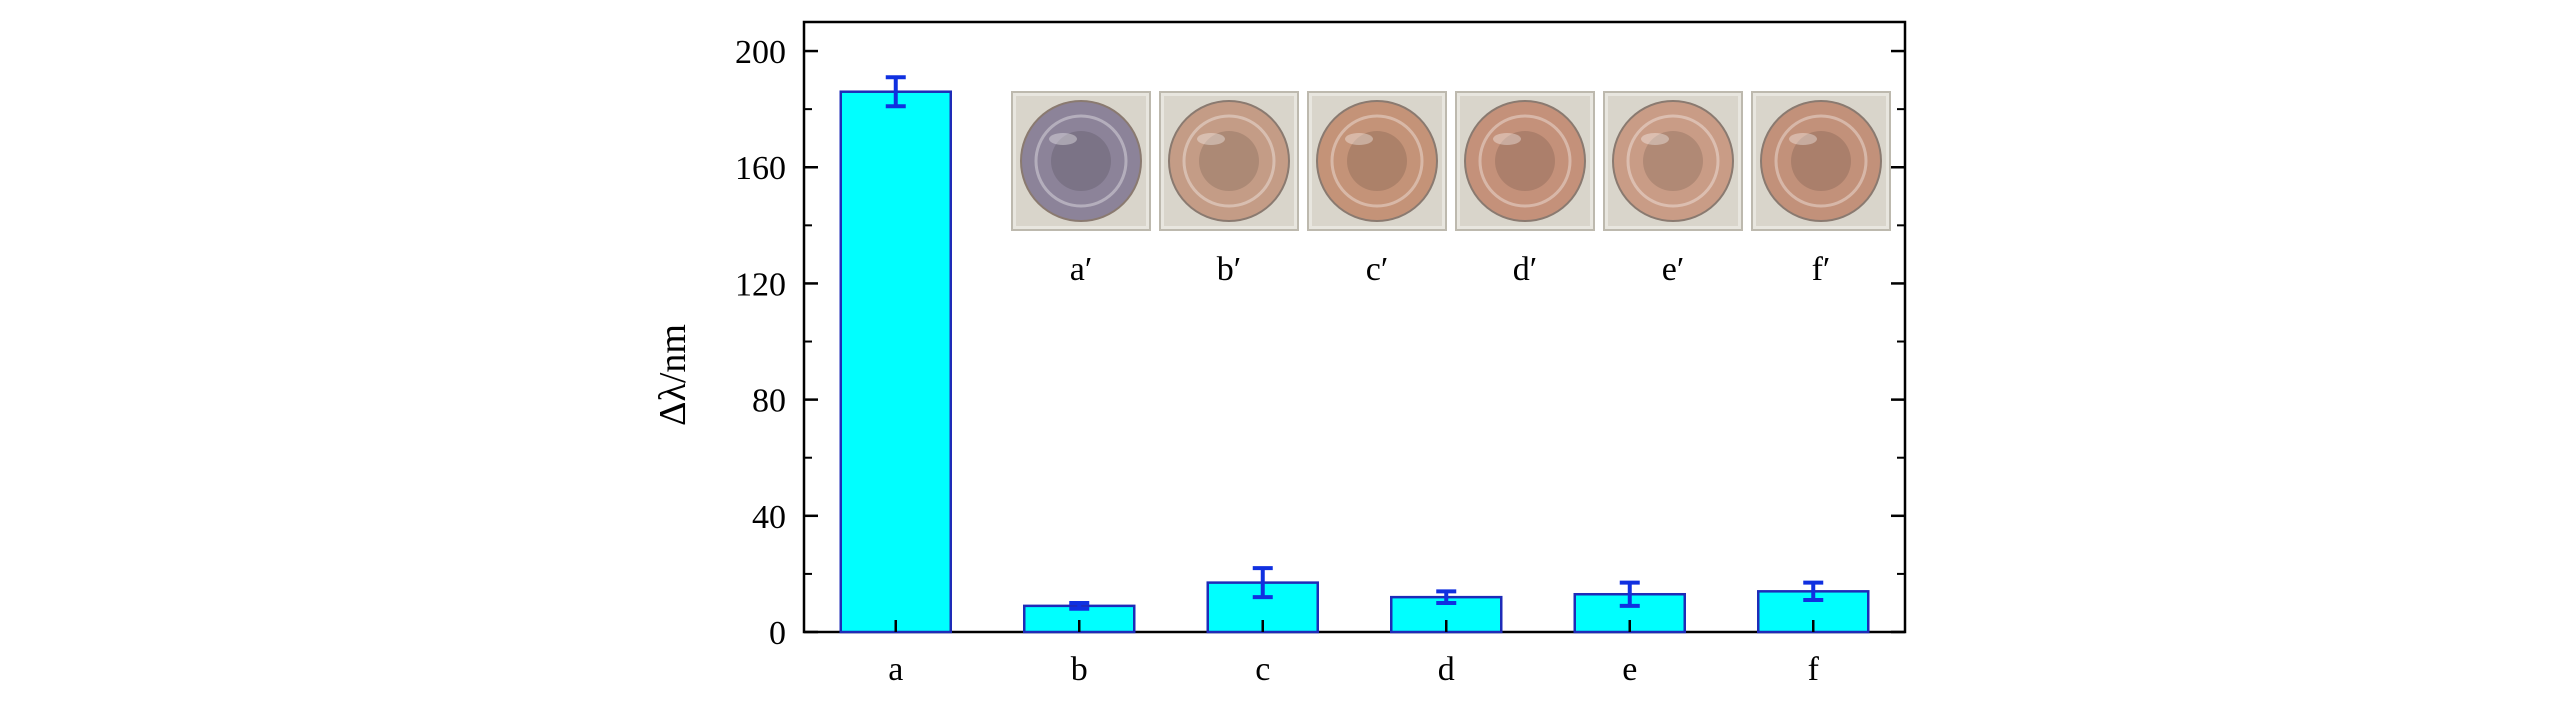 This screenshot has width=2567, height=709. I want to click on well-photo-3: c′, so click(1377, 189).